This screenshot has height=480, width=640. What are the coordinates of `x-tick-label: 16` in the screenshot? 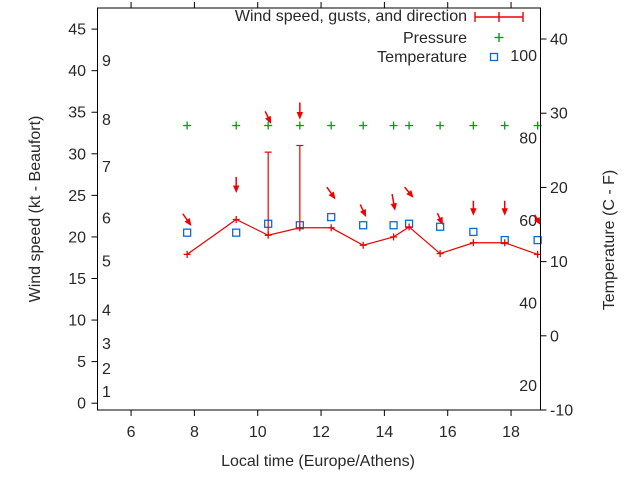 It's located at (448, 432).